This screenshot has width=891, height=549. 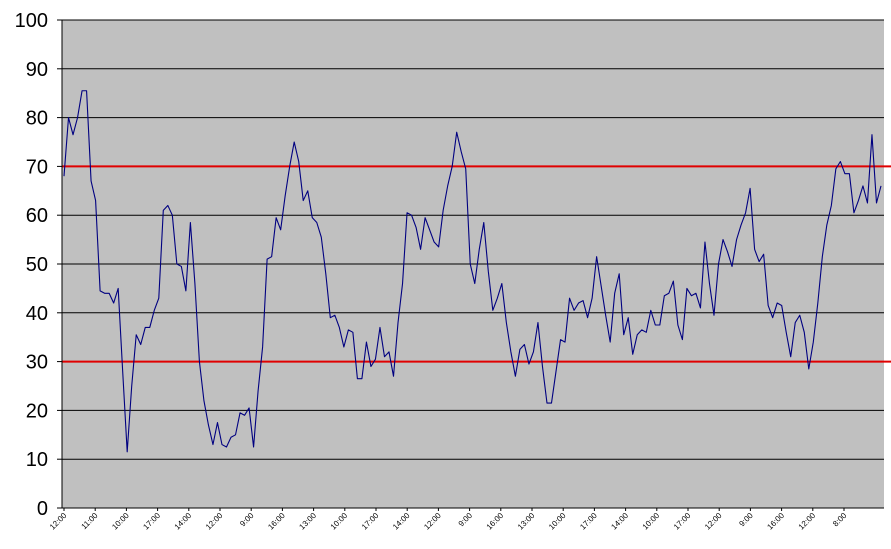 I want to click on y-tick-label: 30, so click(x=37, y=363).